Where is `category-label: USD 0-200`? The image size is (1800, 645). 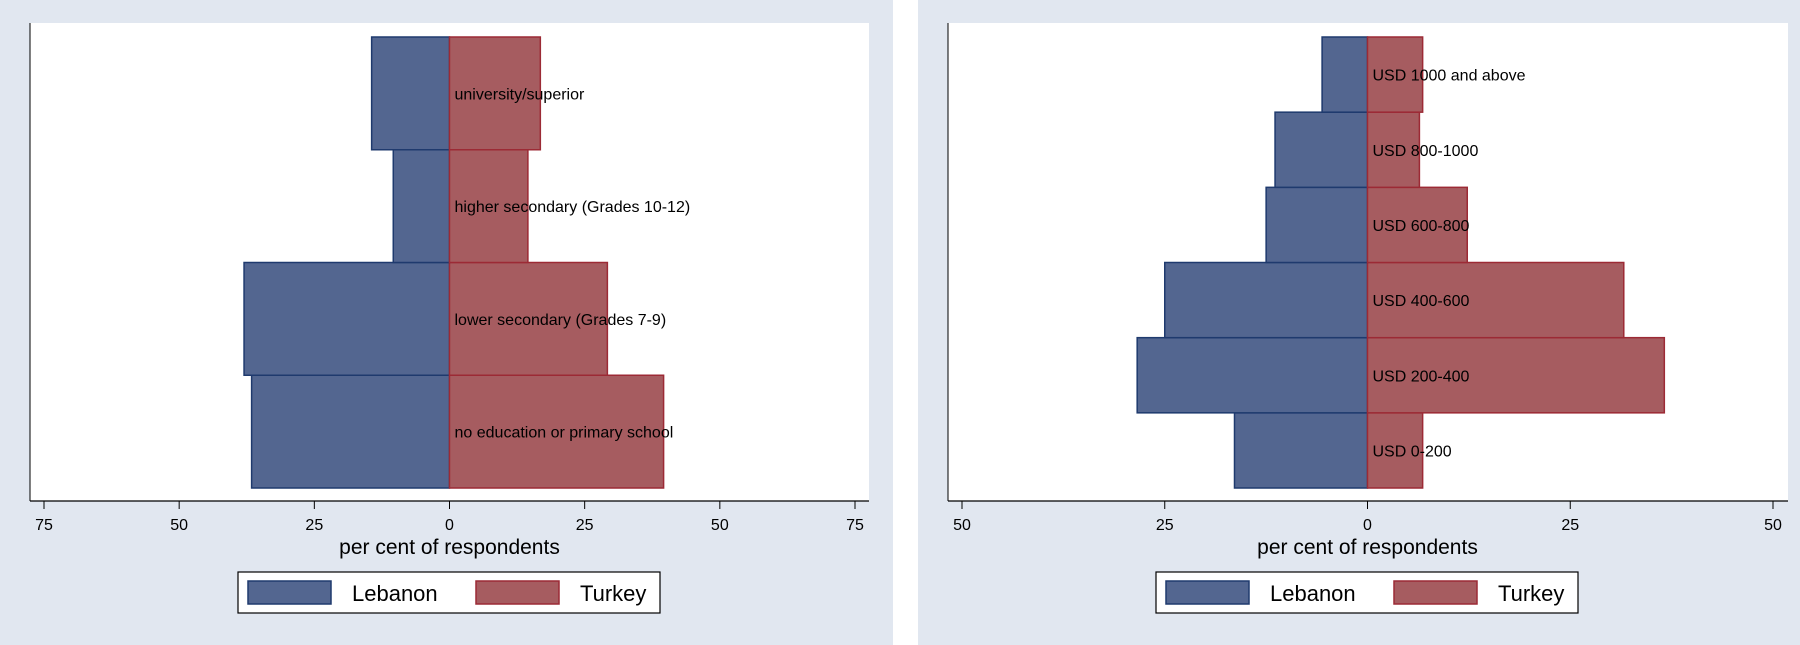 category-label: USD 0-200 is located at coordinates (1412, 451).